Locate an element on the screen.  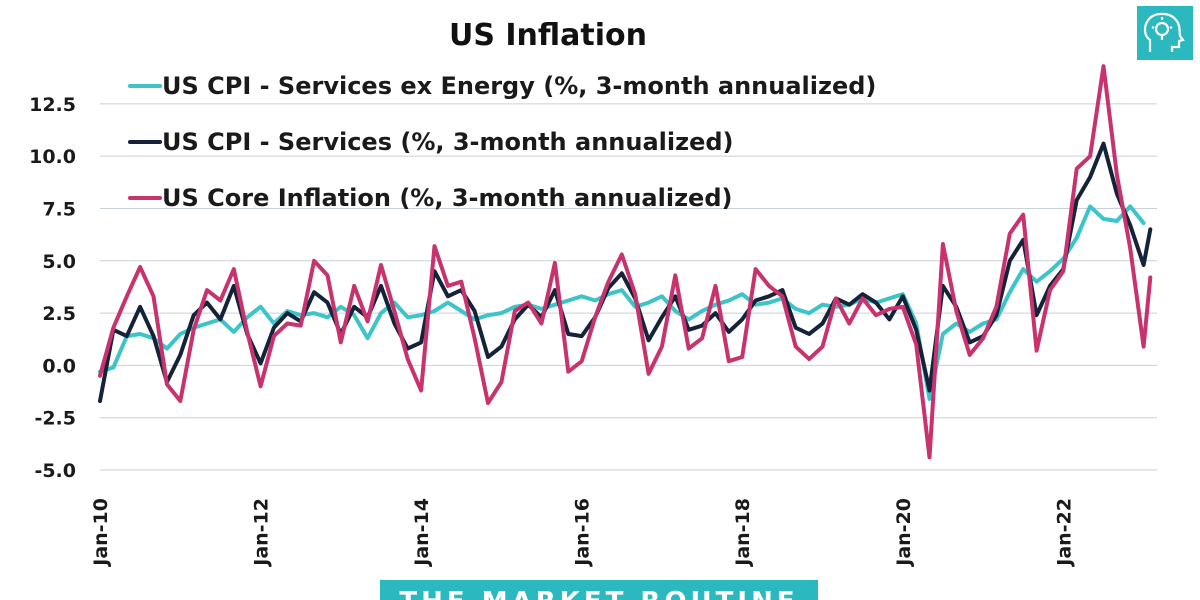
y-tick-label: 5.0 is located at coordinates (59, 262).